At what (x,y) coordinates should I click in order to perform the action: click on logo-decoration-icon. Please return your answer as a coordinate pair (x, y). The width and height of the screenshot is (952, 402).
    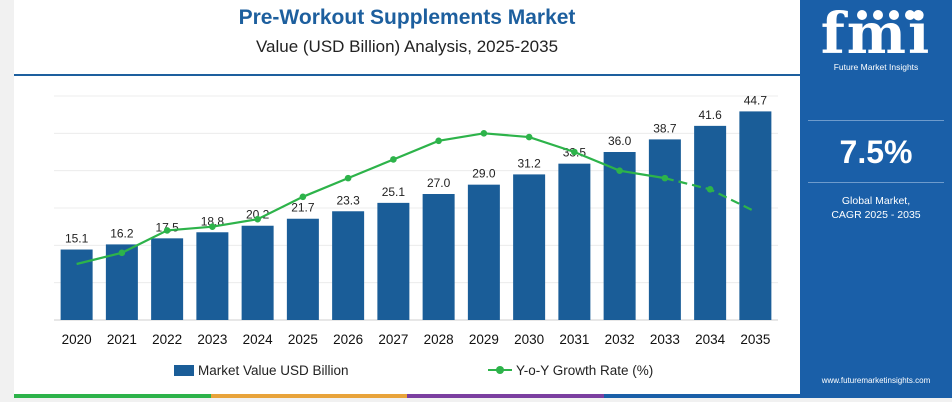
    Looking at the image, I should click on (886, 15).